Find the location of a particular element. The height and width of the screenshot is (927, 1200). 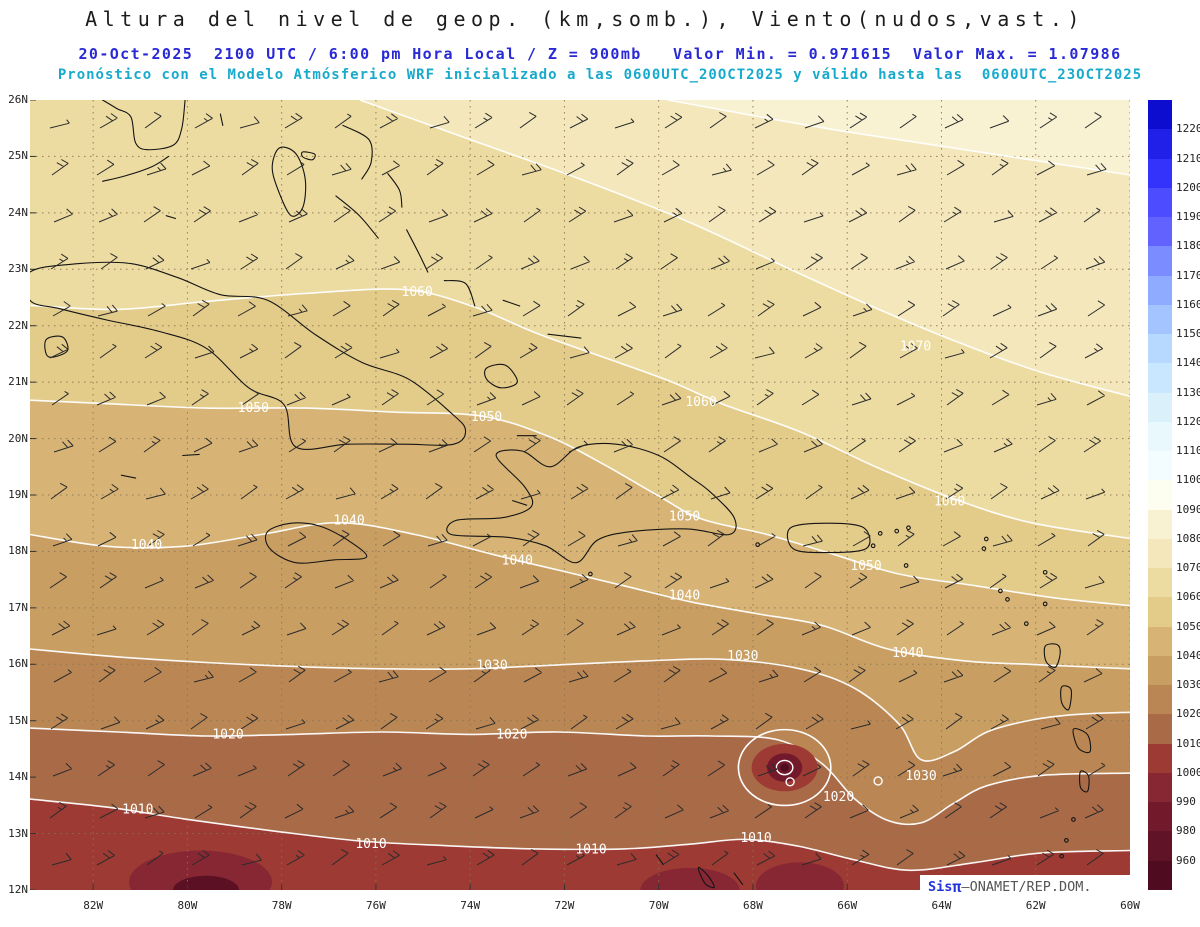

coastline-exuma-chain is located at coordinates (357, 217).